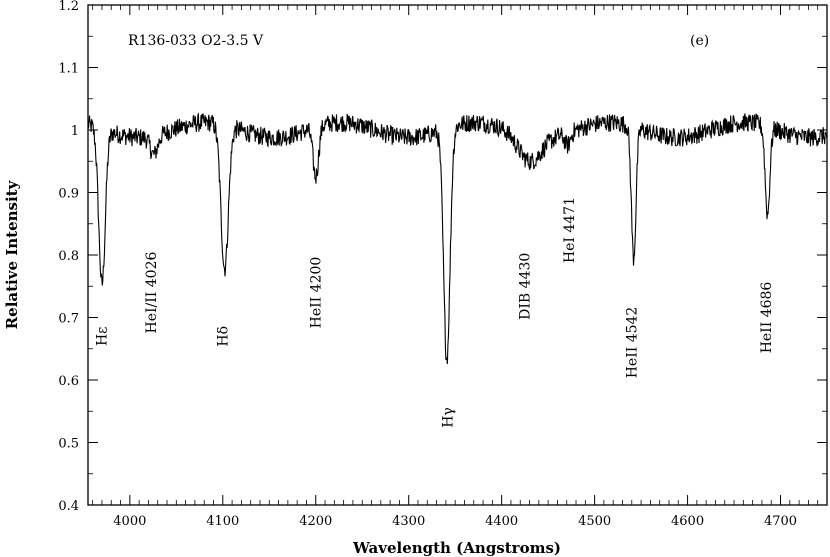 This screenshot has width=830, height=557. I want to click on x-tick-label: 4400, so click(501, 521).